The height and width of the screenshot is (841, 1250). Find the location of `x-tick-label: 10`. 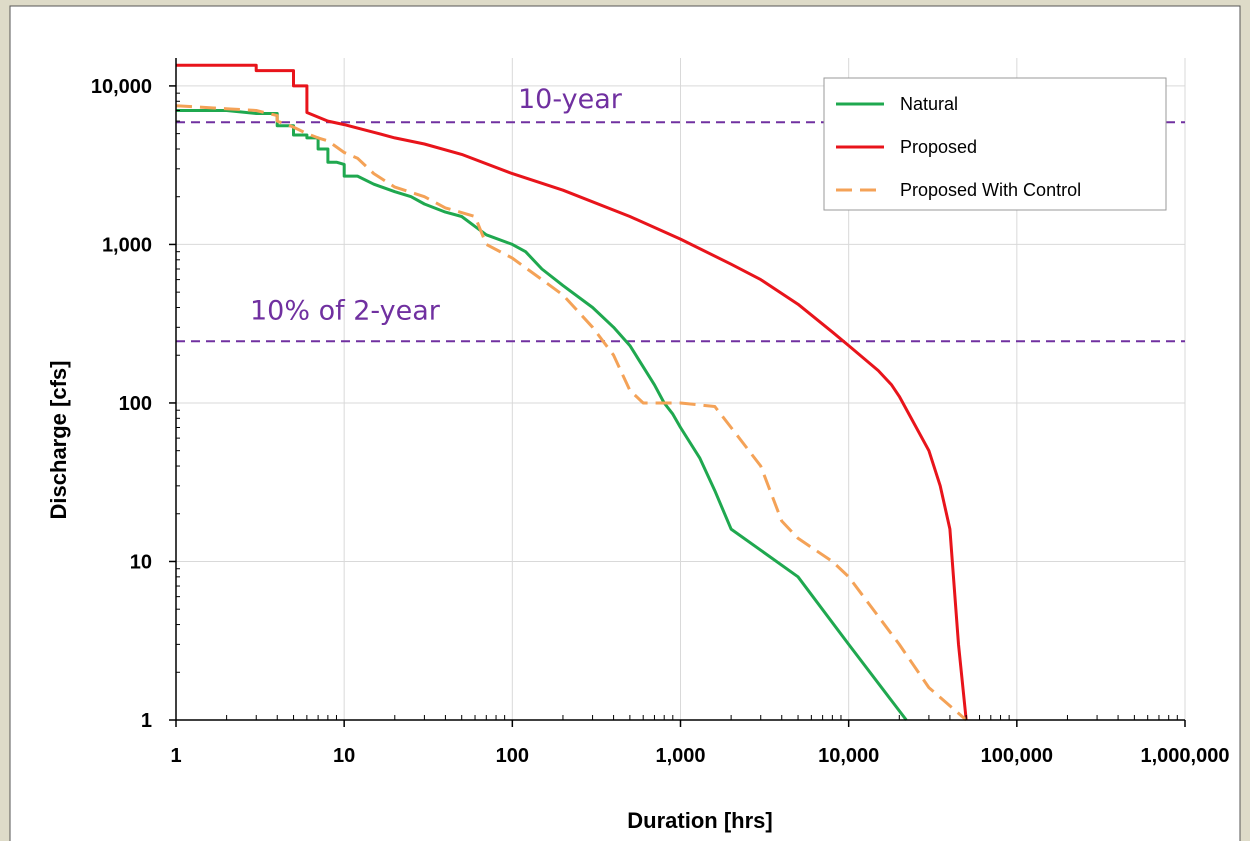

x-tick-label: 10 is located at coordinates (344, 756).